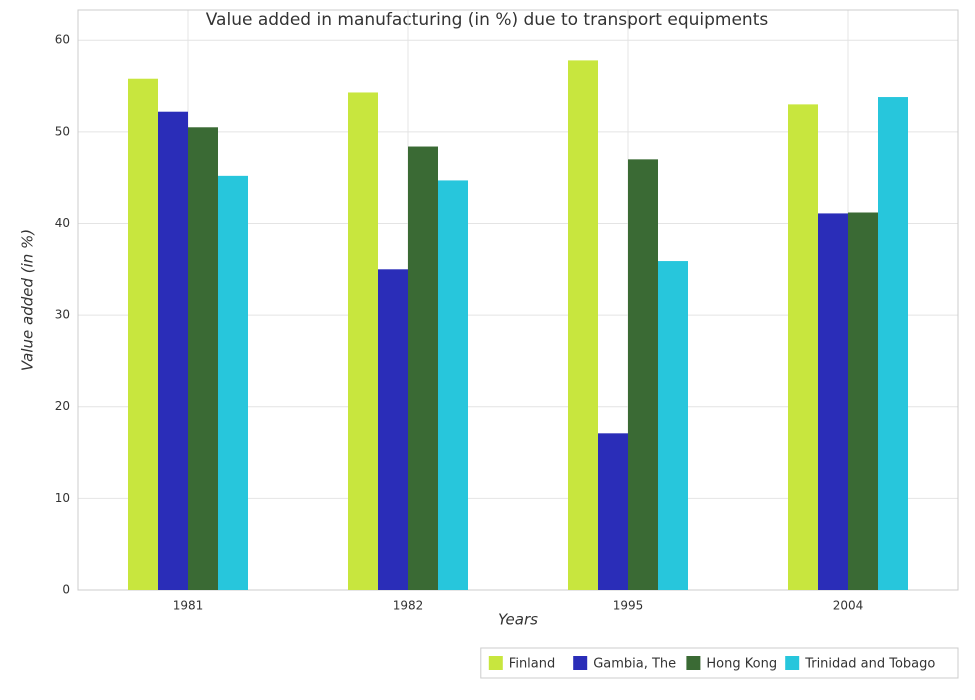 This screenshot has height=700, width=975. Describe the element at coordinates (62, 223) in the screenshot. I see `y-tick-label: 40` at that location.